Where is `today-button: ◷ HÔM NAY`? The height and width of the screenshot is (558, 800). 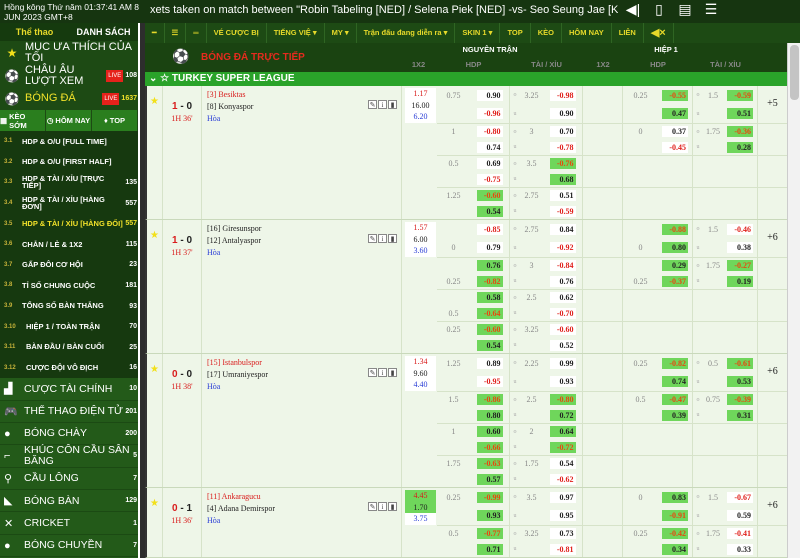 today-button: ◷ HÔM NAY is located at coordinates (69, 120).